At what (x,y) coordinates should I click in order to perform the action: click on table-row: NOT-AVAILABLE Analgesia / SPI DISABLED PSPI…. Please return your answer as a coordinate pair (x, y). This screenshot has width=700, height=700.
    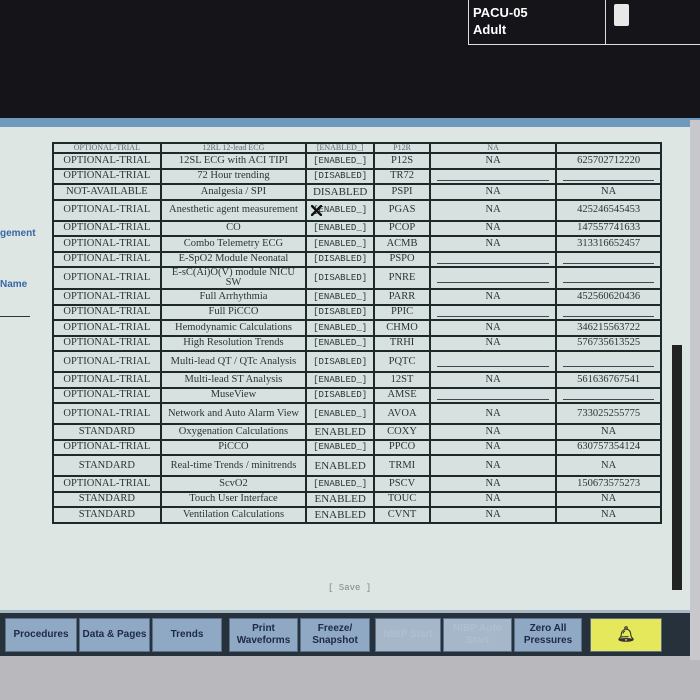
    Looking at the image, I should click on (357, 192).